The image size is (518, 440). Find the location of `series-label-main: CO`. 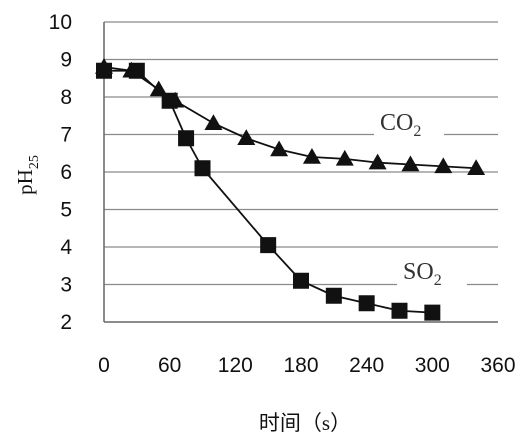

series-label-main: CO is located at coordinates (396, 123).